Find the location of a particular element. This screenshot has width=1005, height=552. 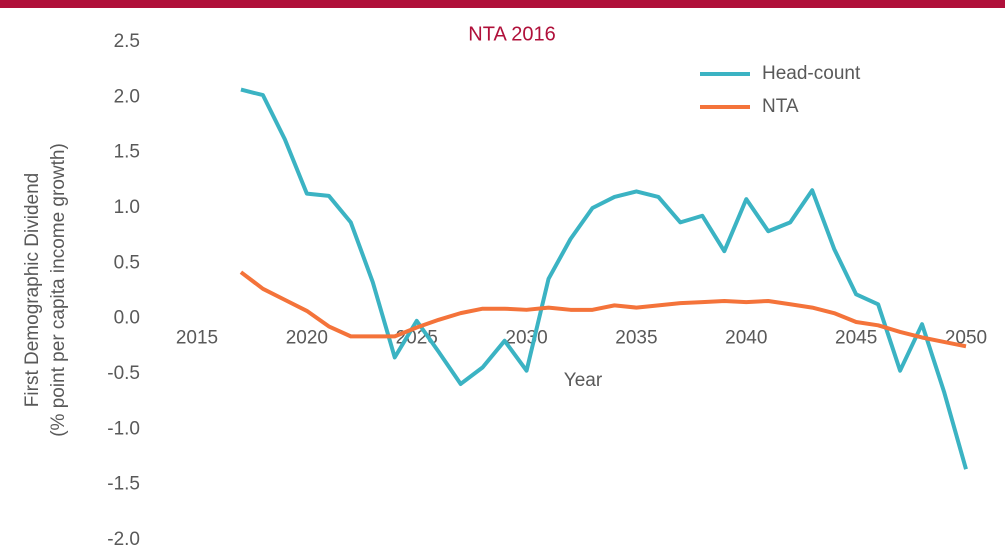

legend-label: NTA is located at coordinates (780, 106).